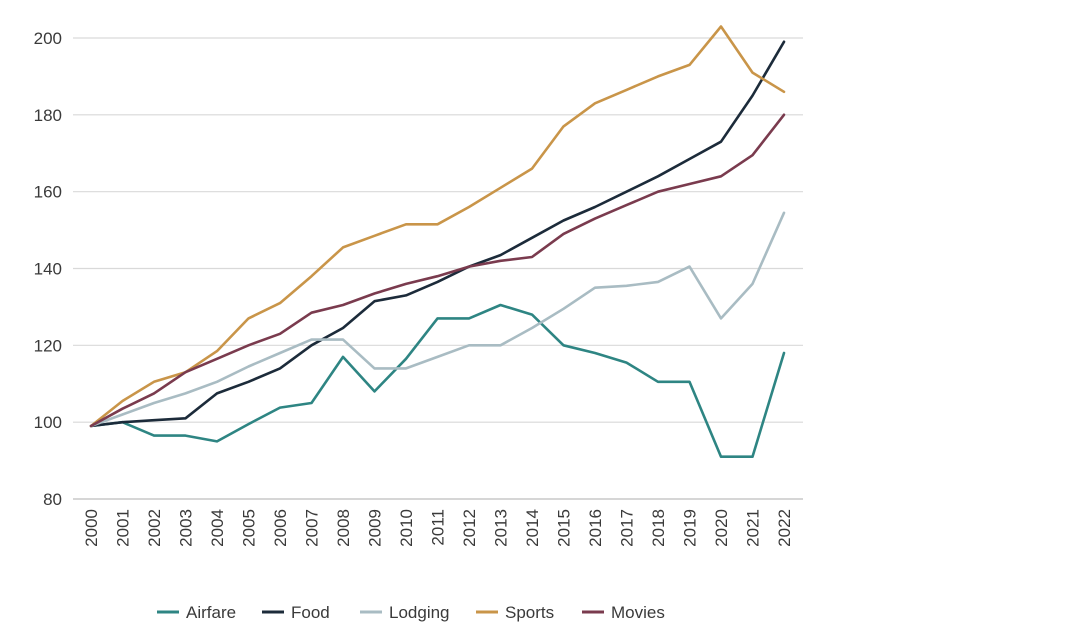 The image size is (1088, 642). I want to click on legend: Airfare Food Lodging Sports Movies, so click(411, 612).